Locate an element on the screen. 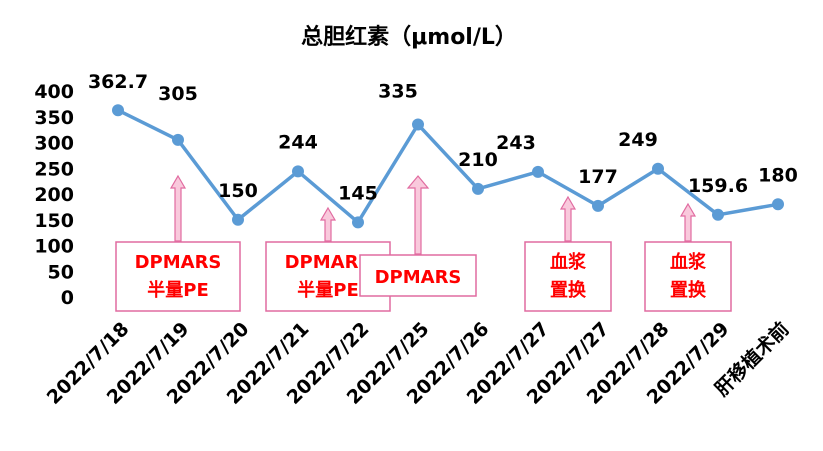 This screenshot has width=823, height=451. annotation: DPMARS is located at coordinates (418, 236).